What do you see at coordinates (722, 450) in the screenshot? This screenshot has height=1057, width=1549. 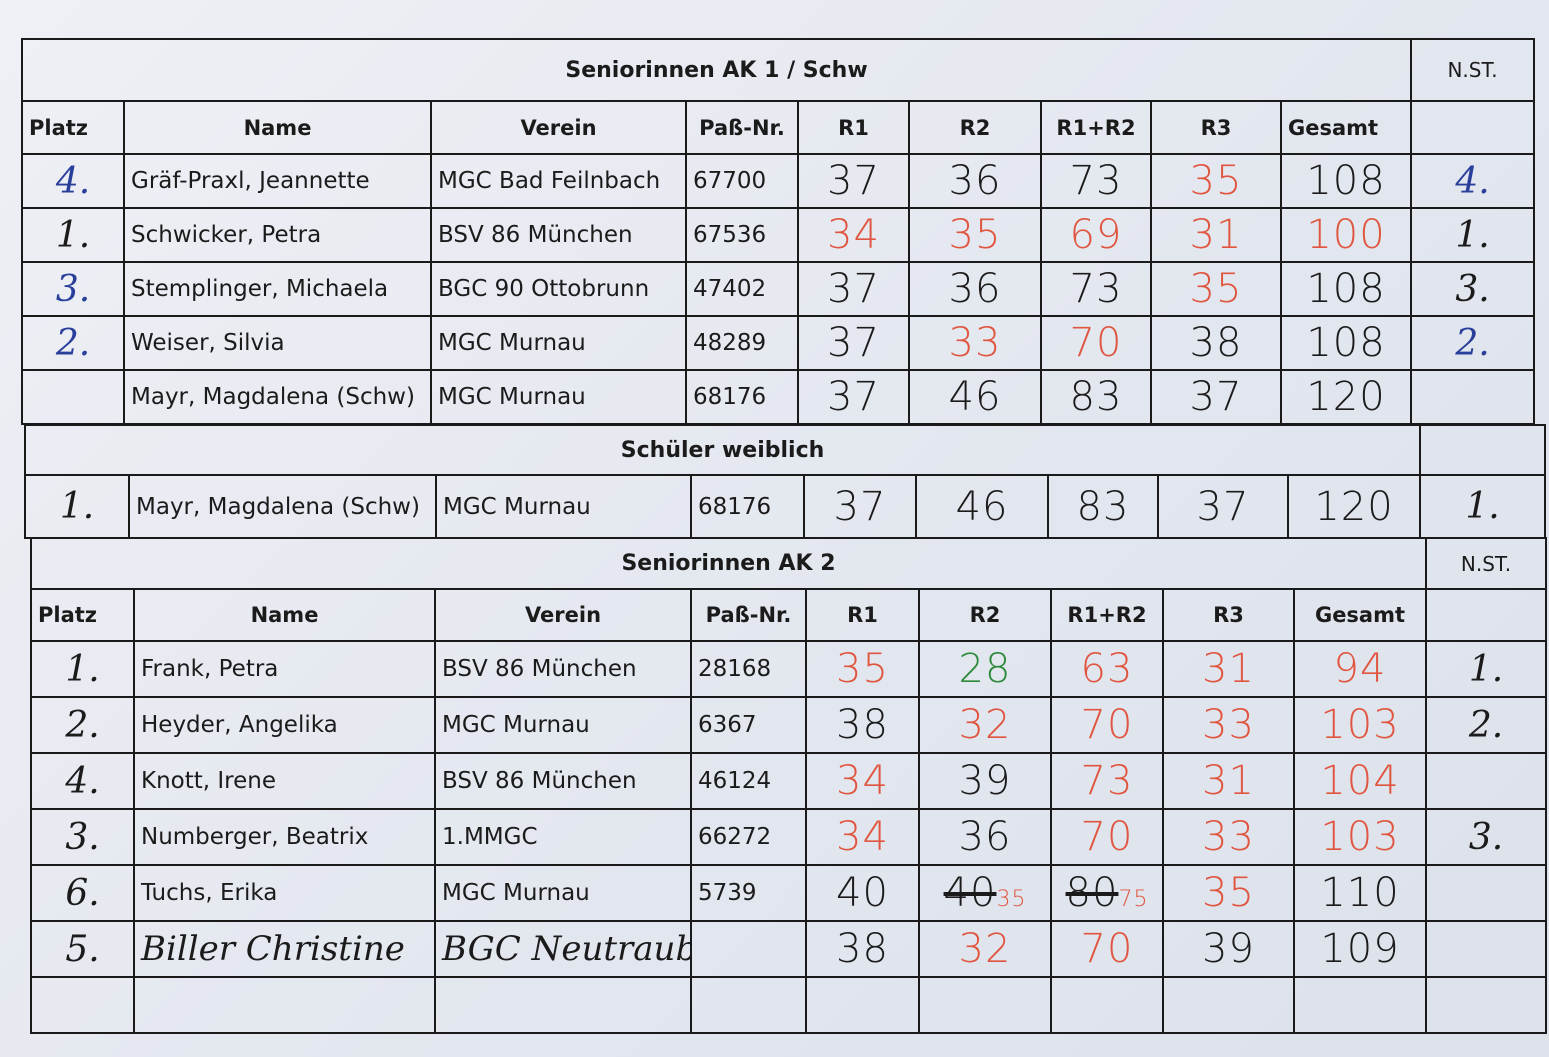 I see `section-title: Schüler weiblich` at bounding box center [722, 450].